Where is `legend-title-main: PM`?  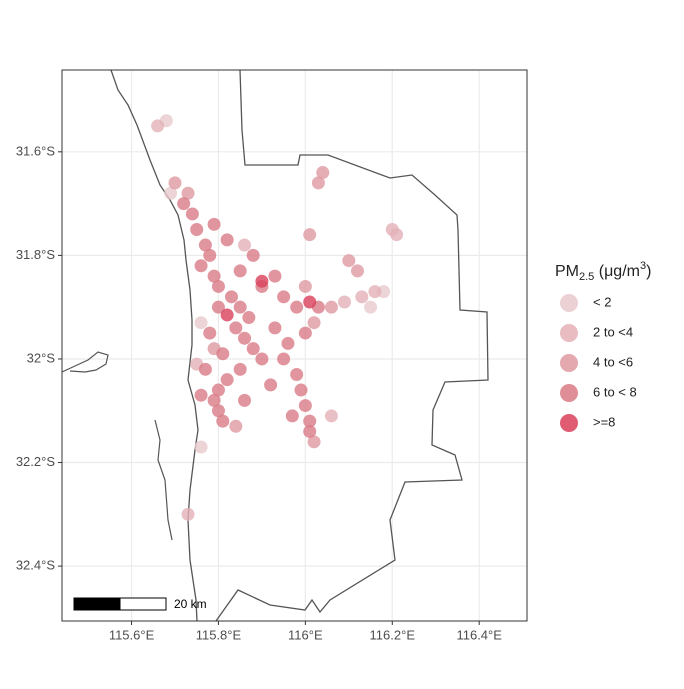 legend-title-main: PM is located at coordinates (567, 271).